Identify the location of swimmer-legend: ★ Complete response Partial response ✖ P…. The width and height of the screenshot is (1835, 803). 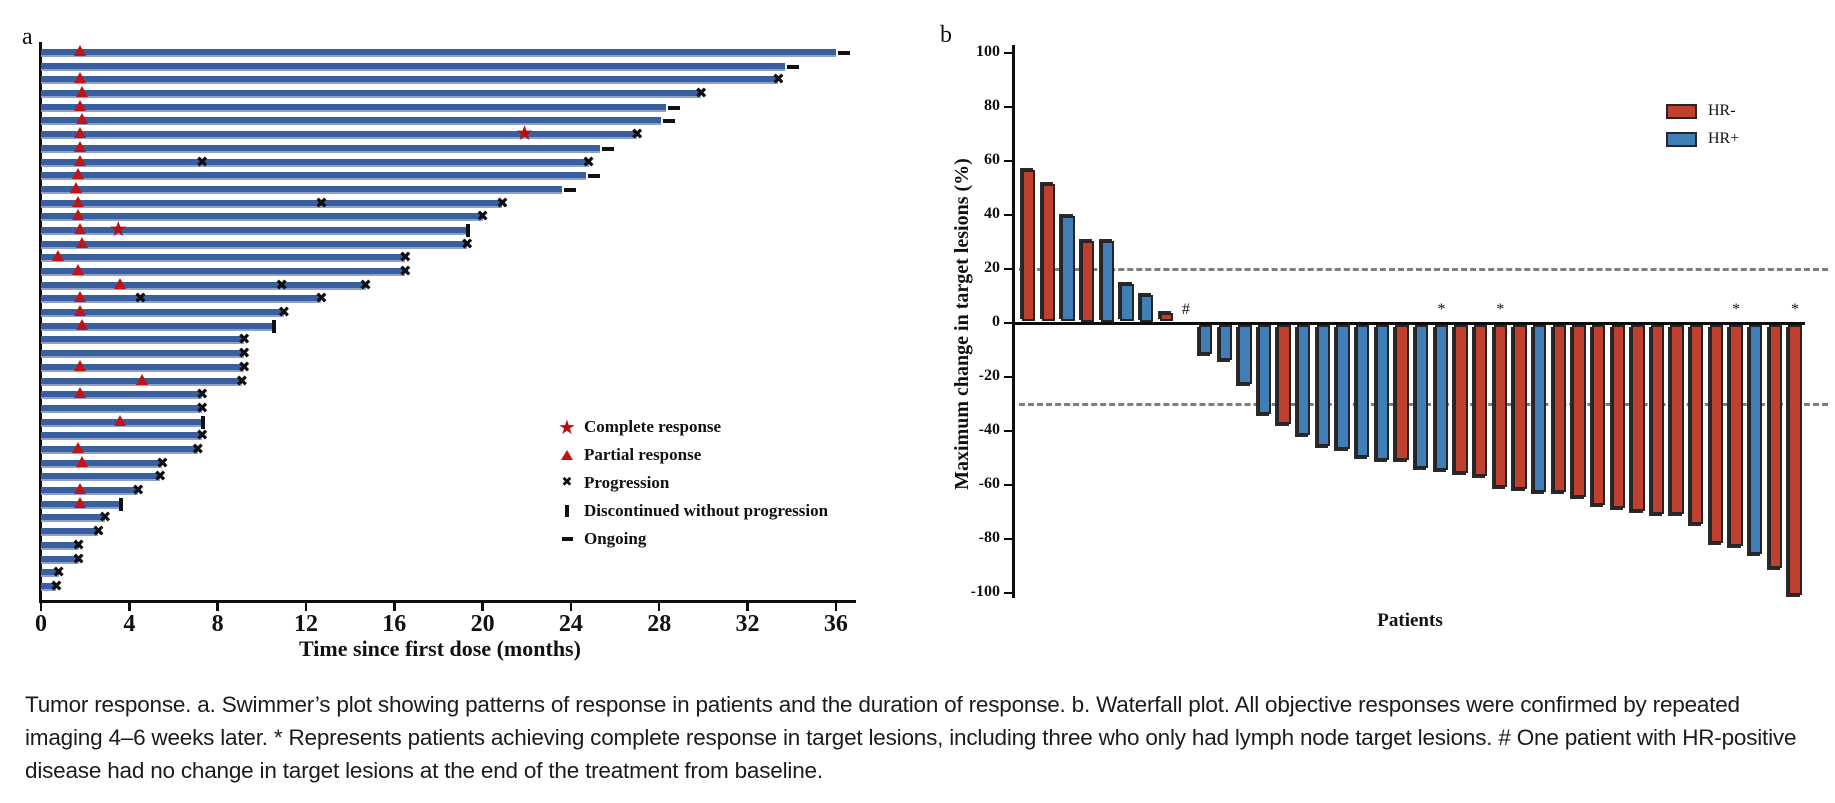
(689, 483).